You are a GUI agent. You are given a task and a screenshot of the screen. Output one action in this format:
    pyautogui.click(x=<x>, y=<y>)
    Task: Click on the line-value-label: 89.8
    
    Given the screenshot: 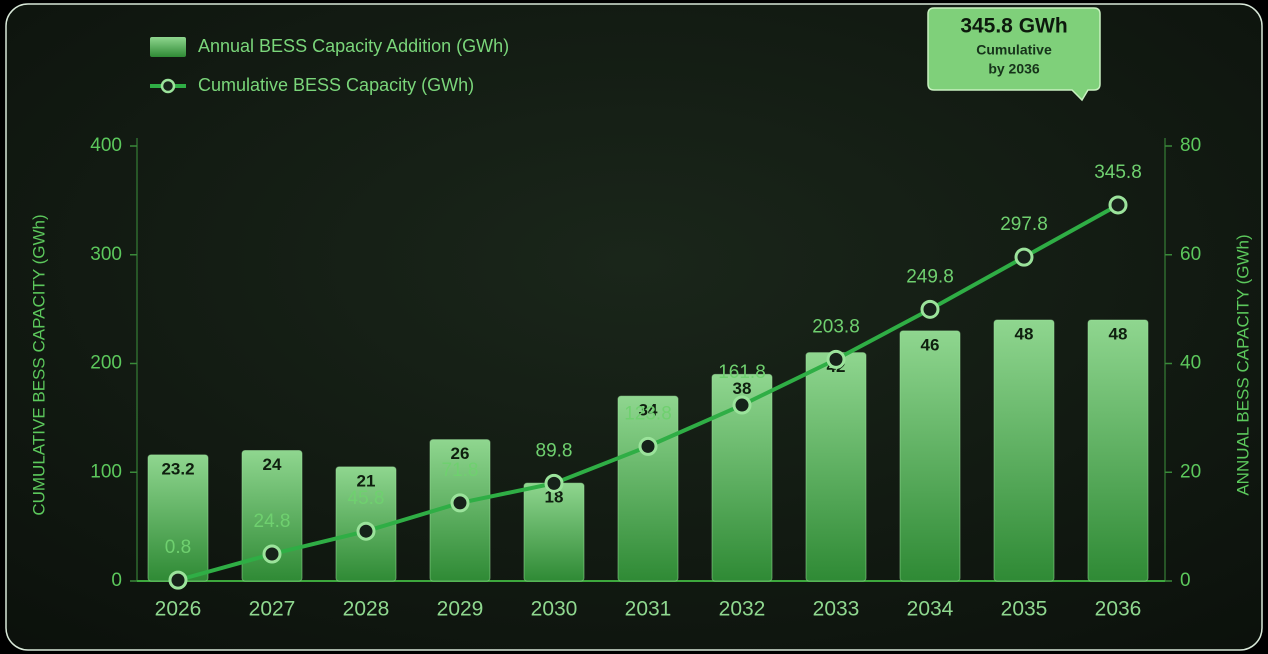 What is the action you would take?
    pyautogui.click(x=554, y=450)
    